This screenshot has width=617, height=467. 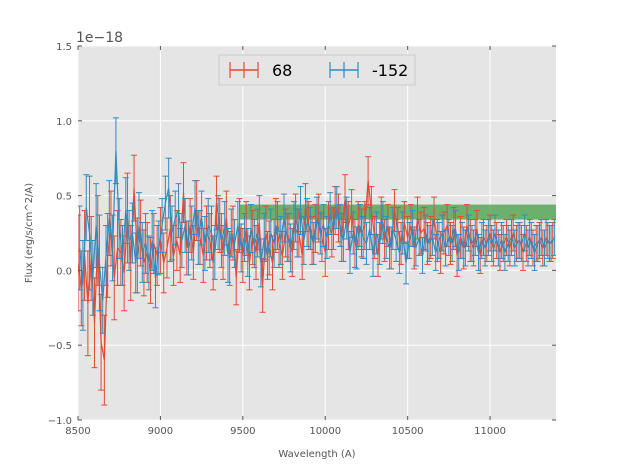 I want to click on y-tick-label: 1.0, so click(x=64, y=122).